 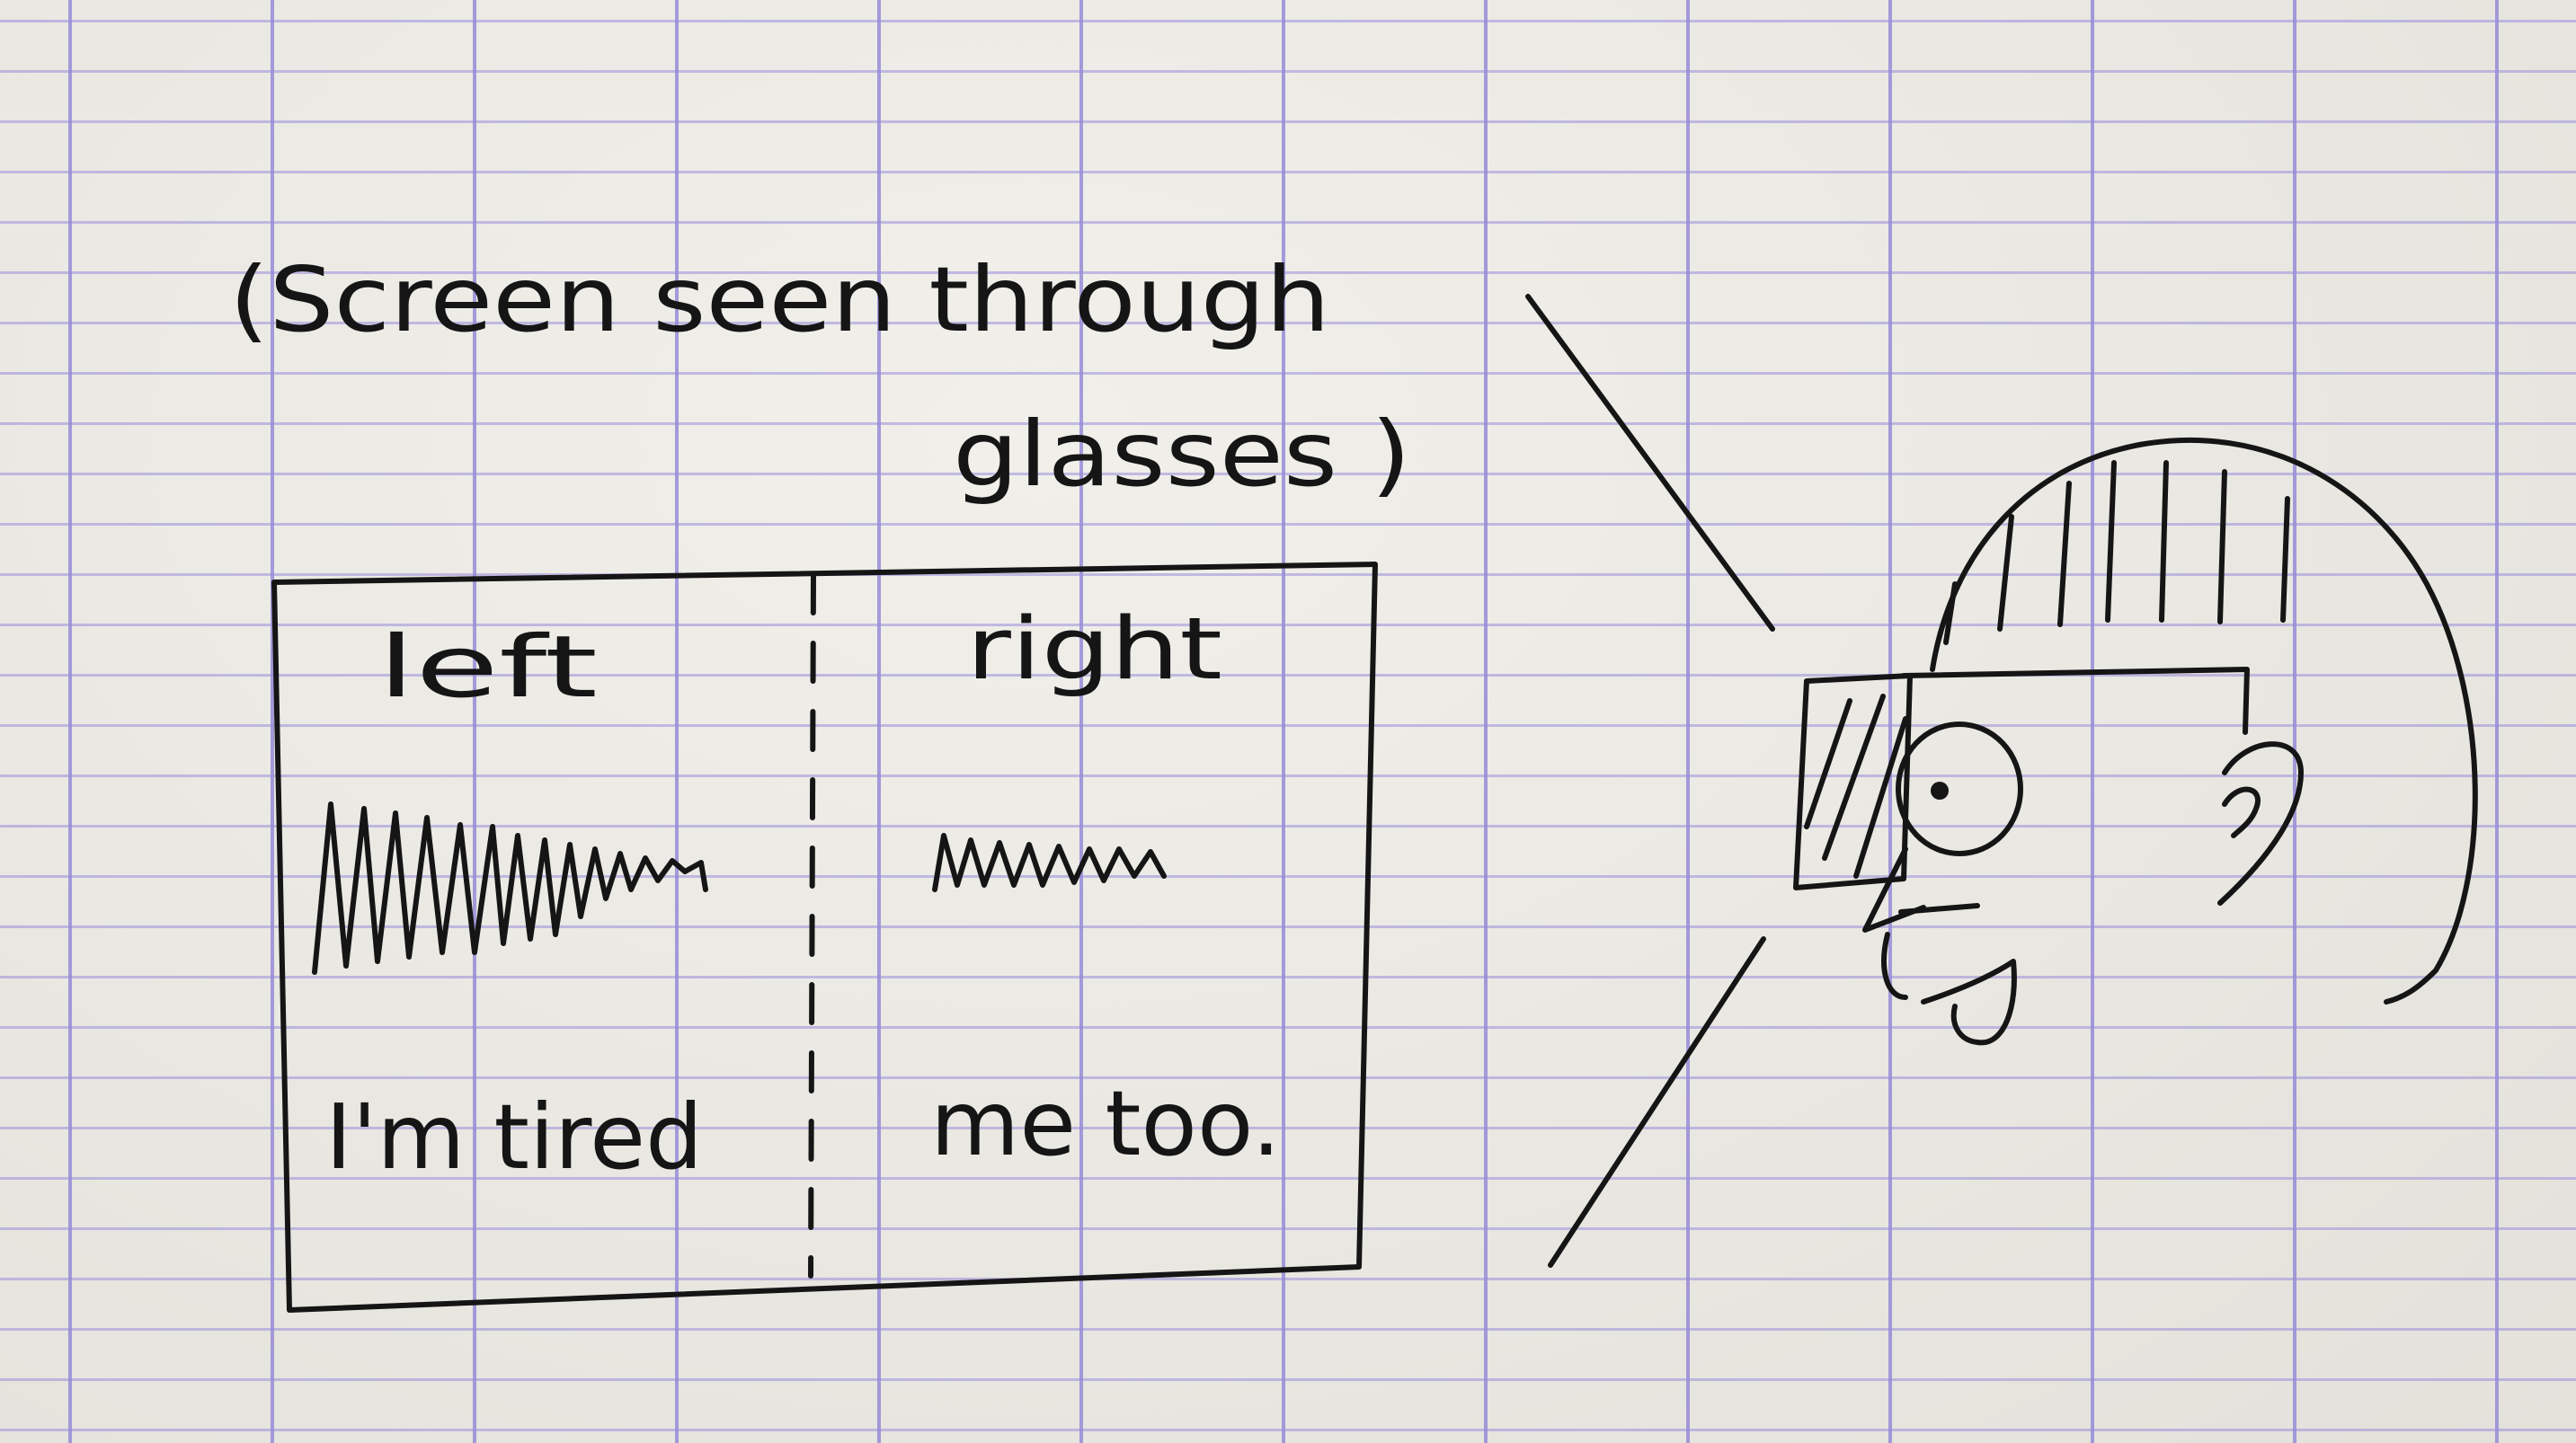 I want to click on ear, so click(x=2260, y=823).